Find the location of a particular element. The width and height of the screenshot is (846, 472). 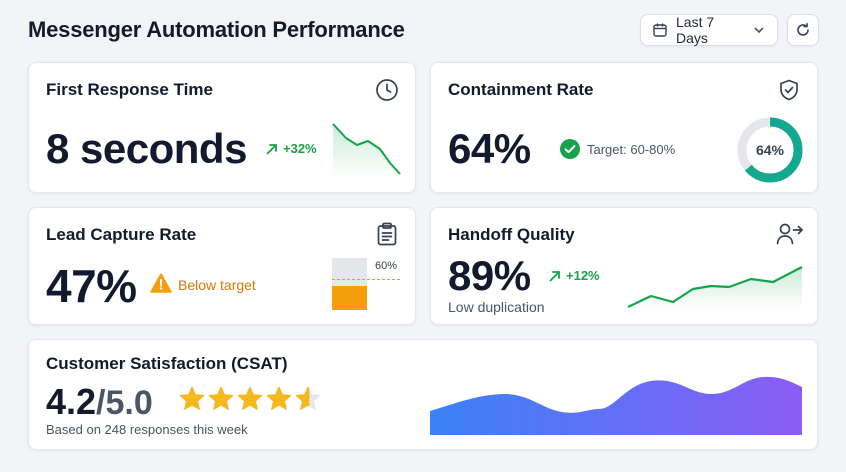

first-response-sparkline is located at coordinates (366, 150).